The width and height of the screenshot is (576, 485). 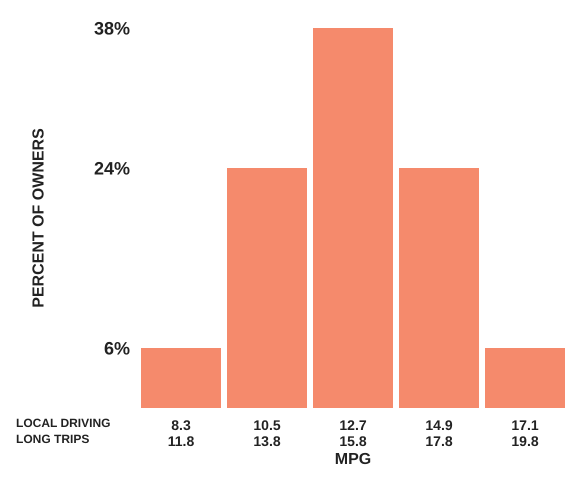 I want to click on y-tick-label: 38%, so click(x=112, y=28).